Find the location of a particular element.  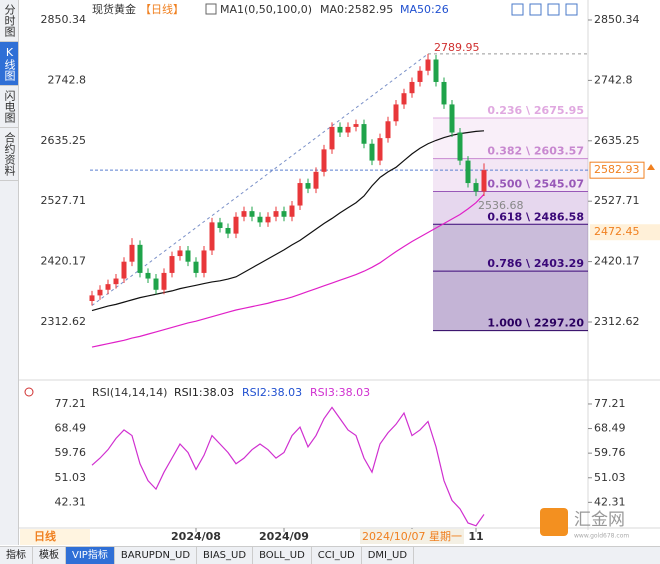

bottom-tab: BARUPDN_UD is located at coordinates (156, 555).